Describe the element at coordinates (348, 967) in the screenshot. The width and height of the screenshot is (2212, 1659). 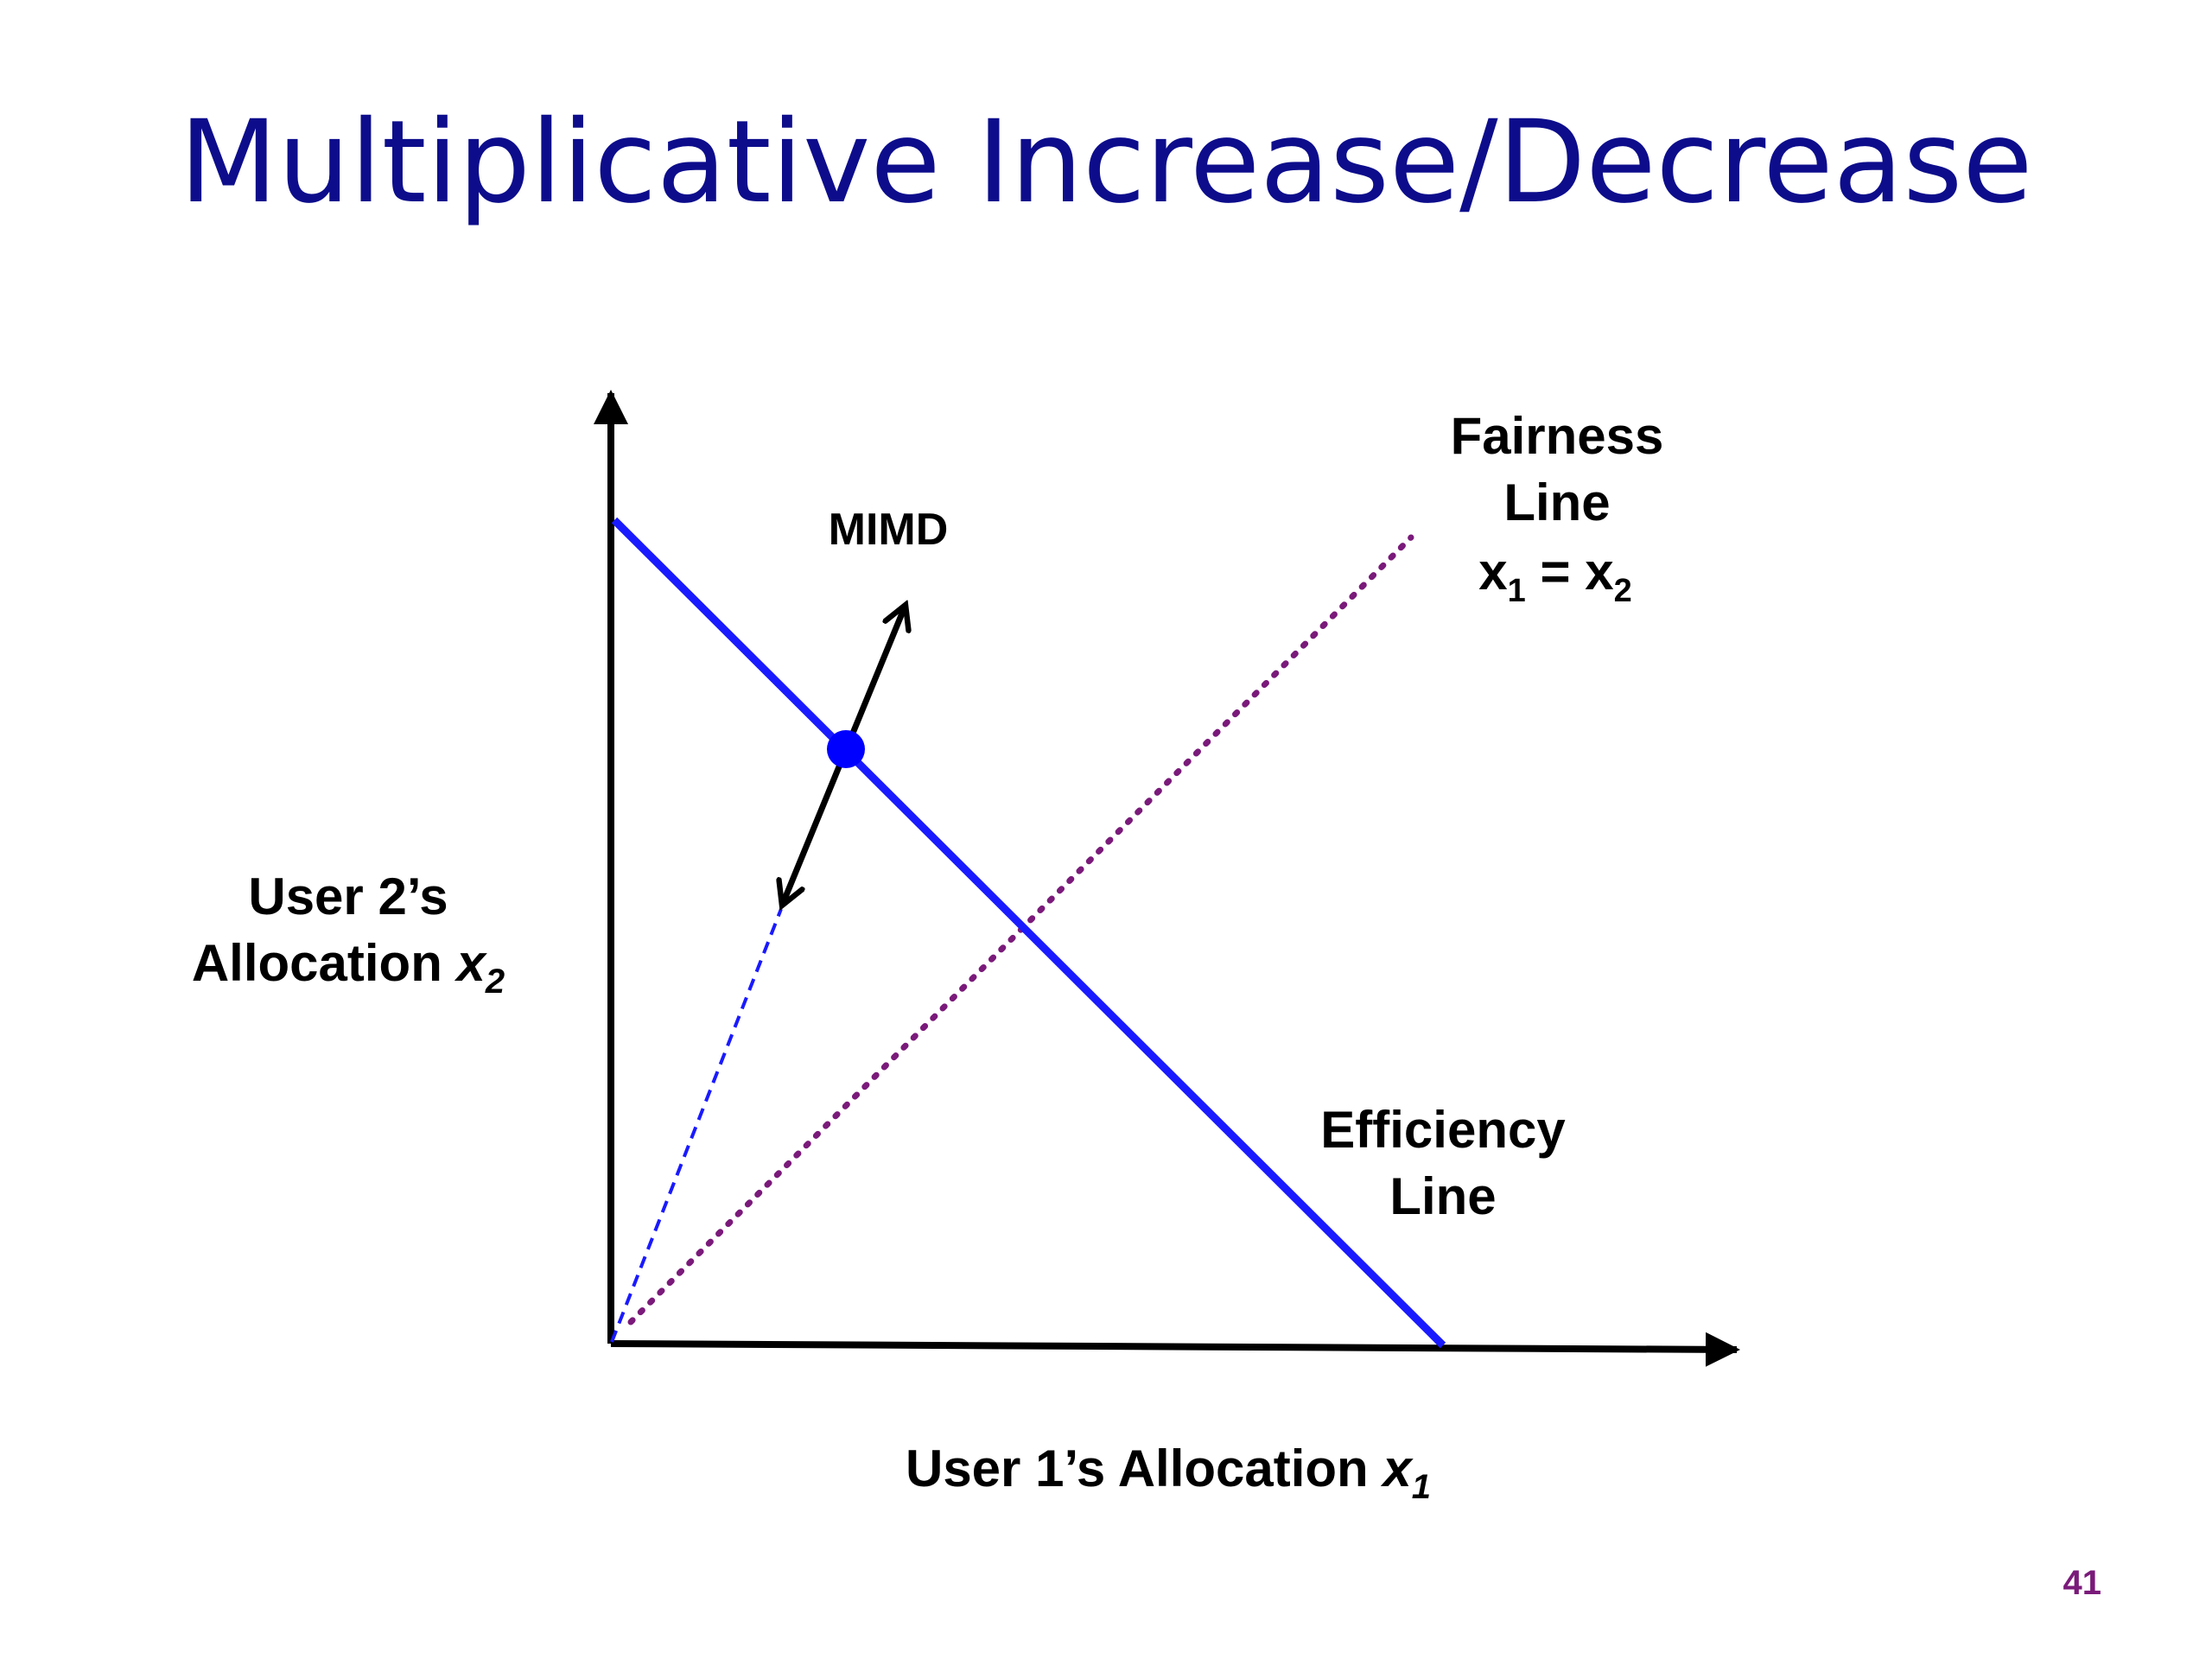
I see `svg-text: Allocation x2` at that location.